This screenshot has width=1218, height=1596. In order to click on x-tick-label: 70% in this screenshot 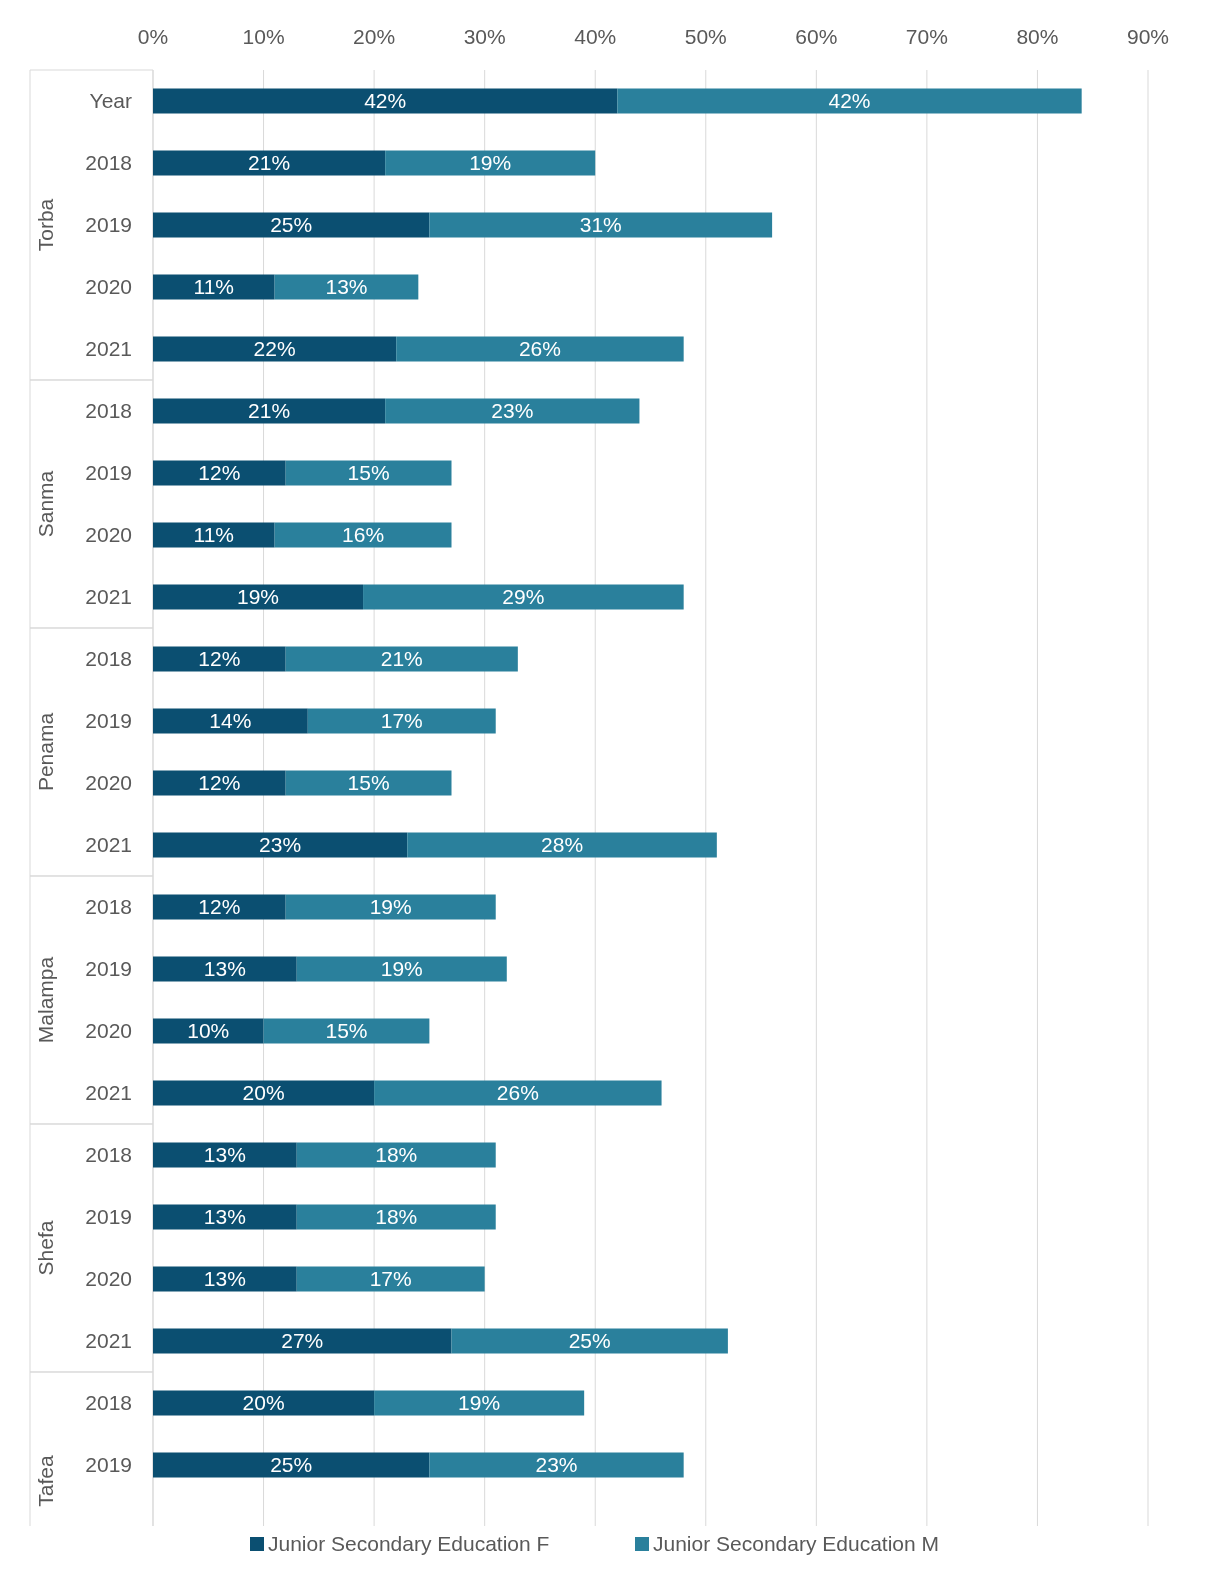, I will do `click(926, 36)`.